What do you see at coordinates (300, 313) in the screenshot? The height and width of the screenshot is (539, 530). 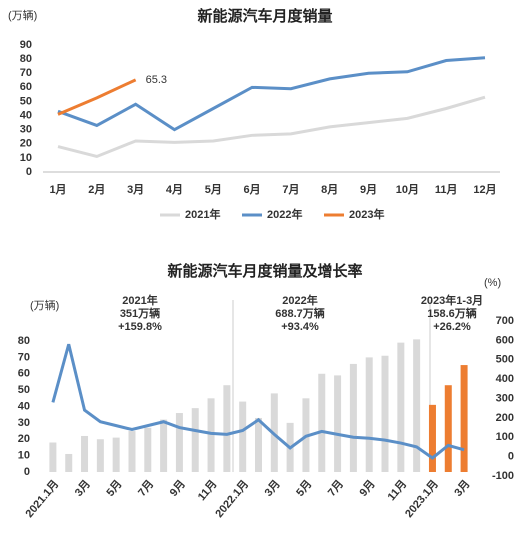 I see `annotation: 688.7万辆` at bounding box center [300, 313].